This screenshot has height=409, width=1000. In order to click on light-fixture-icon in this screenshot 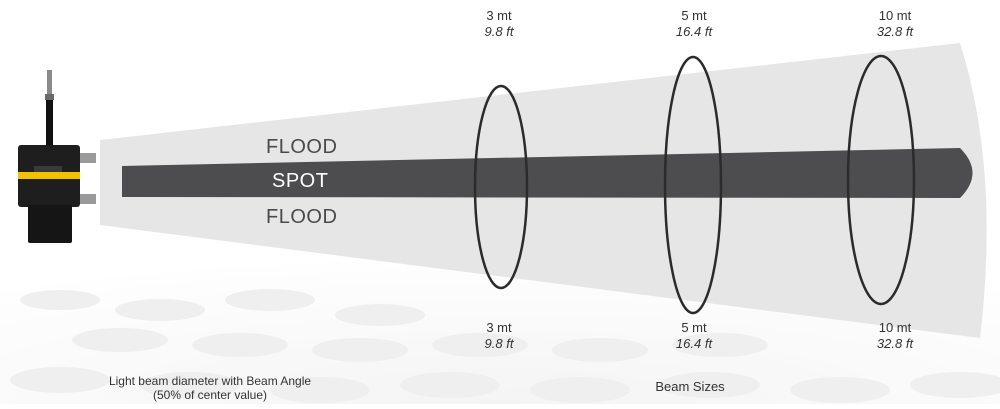, I will do `click(57, 156)`.